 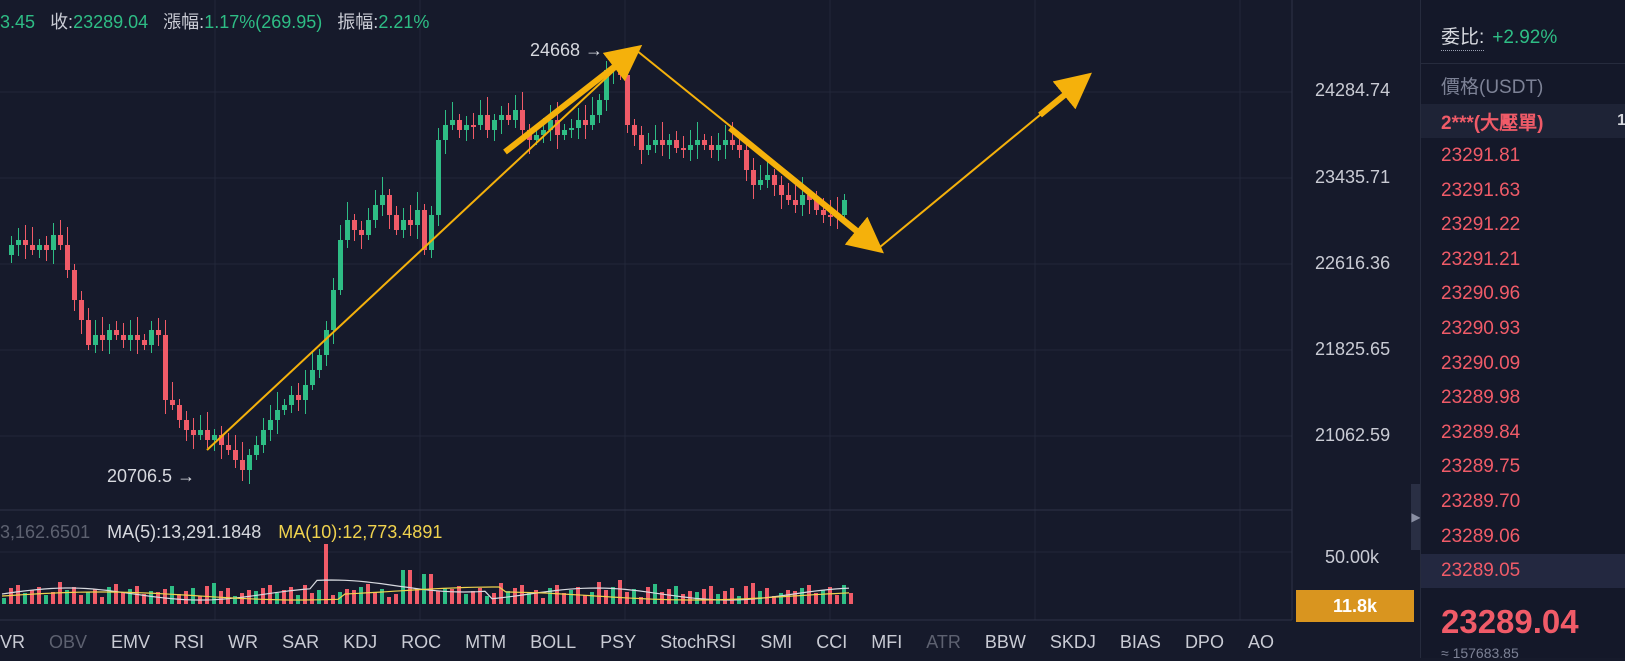 I want to click on amplitude-label: 振幅:, so click(x=358, y=22).